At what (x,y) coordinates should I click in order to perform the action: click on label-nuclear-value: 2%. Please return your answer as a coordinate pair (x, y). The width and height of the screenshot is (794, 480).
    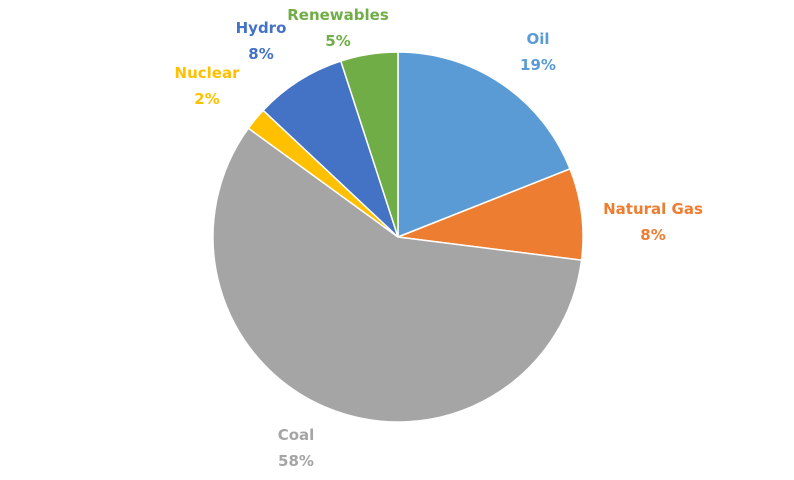
    Looking at the image, I should click on (206, 99).